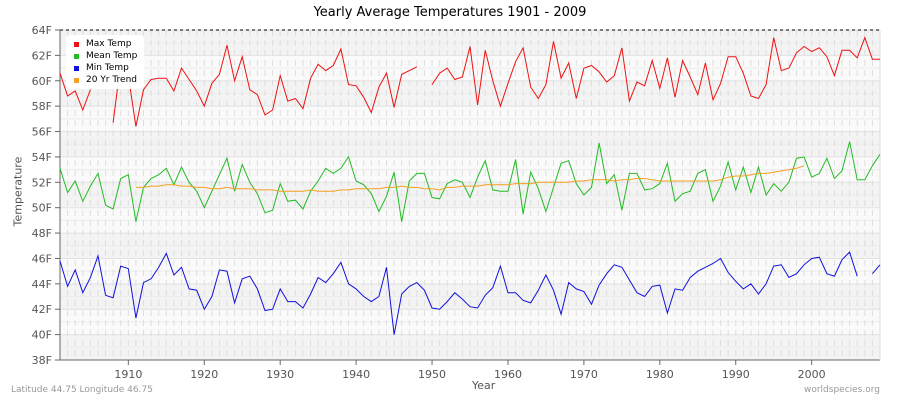 Image resolution: width=900 pixels, height=400 pixels. Describe the element at coordinates (841, 390) in the screenshot. I see `source-caption: worldspecies.org` at that location.